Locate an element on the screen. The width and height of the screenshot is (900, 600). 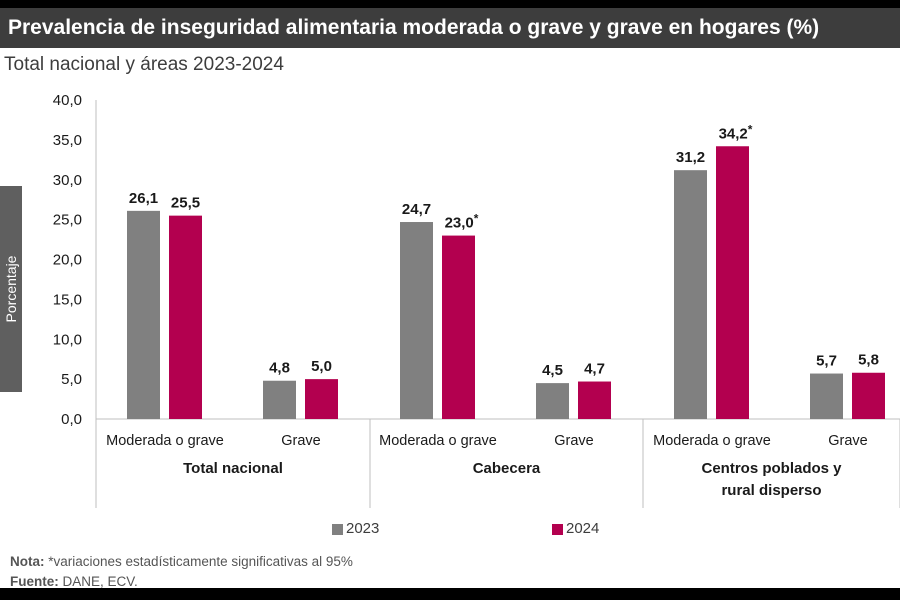
y-tick-label: 0,0 is located at coordinates (71, 419).